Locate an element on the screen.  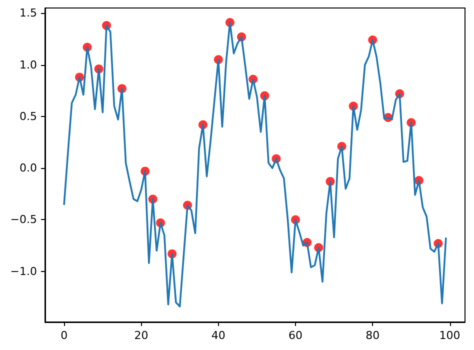
y-tick-label: 0.5 is located at coordinates (28, 116).